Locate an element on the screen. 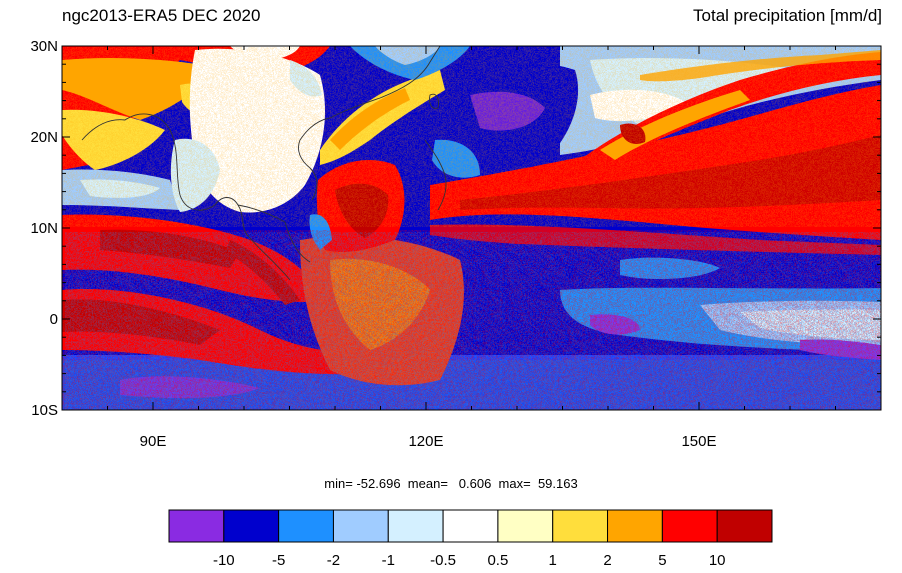 The image size is (902, 573). variable-title: Total precipitation [mm/d] is located at coordinates (787, 15).